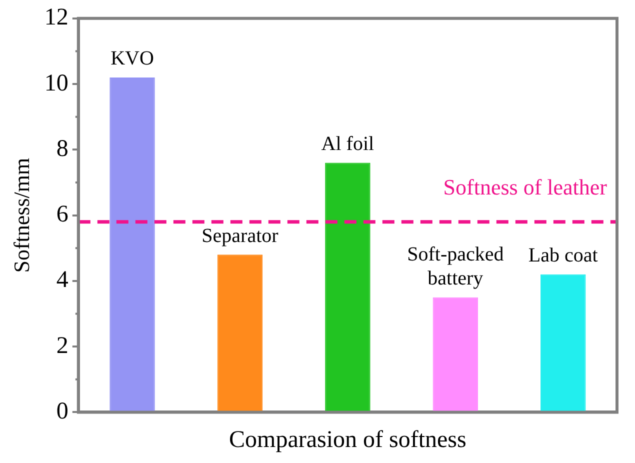  I want to click on x-tick-label: KVO, so click(132, 59).